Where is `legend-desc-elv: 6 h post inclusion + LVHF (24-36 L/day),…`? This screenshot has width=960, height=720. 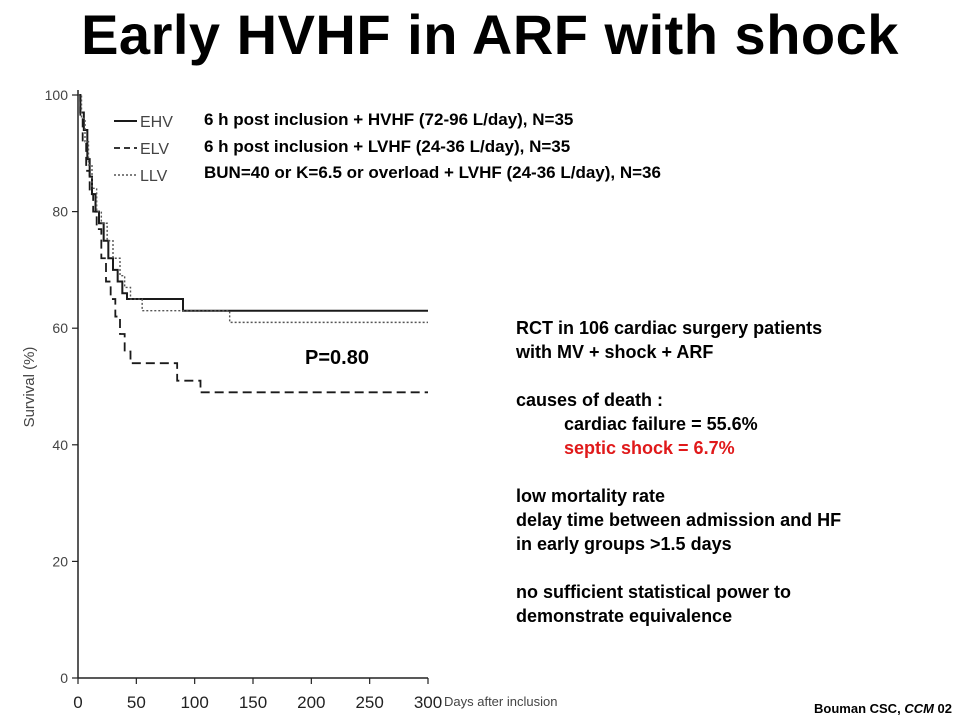
legend-desc-elv: 6 h post inclusion + LVHF (24-36 L/day),… is located at coordinates (387, 146).